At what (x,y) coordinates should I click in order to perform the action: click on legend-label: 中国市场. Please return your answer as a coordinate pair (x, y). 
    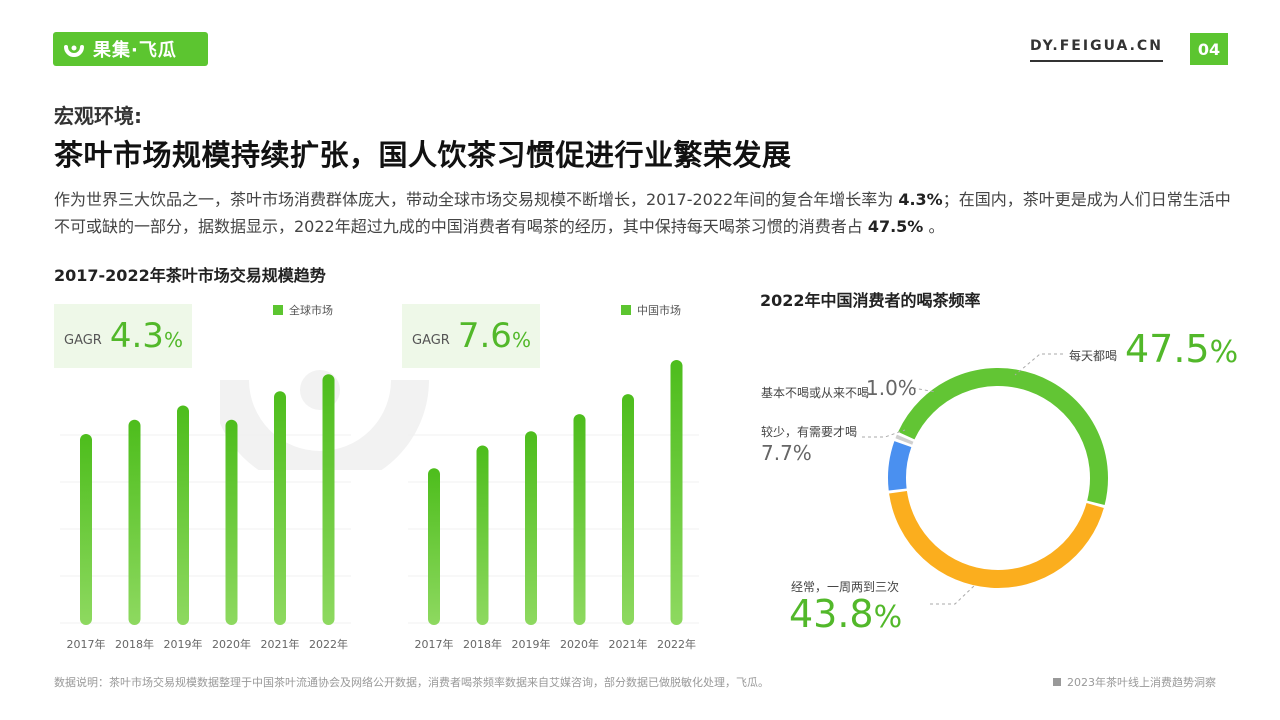
    Looking at the image, I should click on (659, 310).